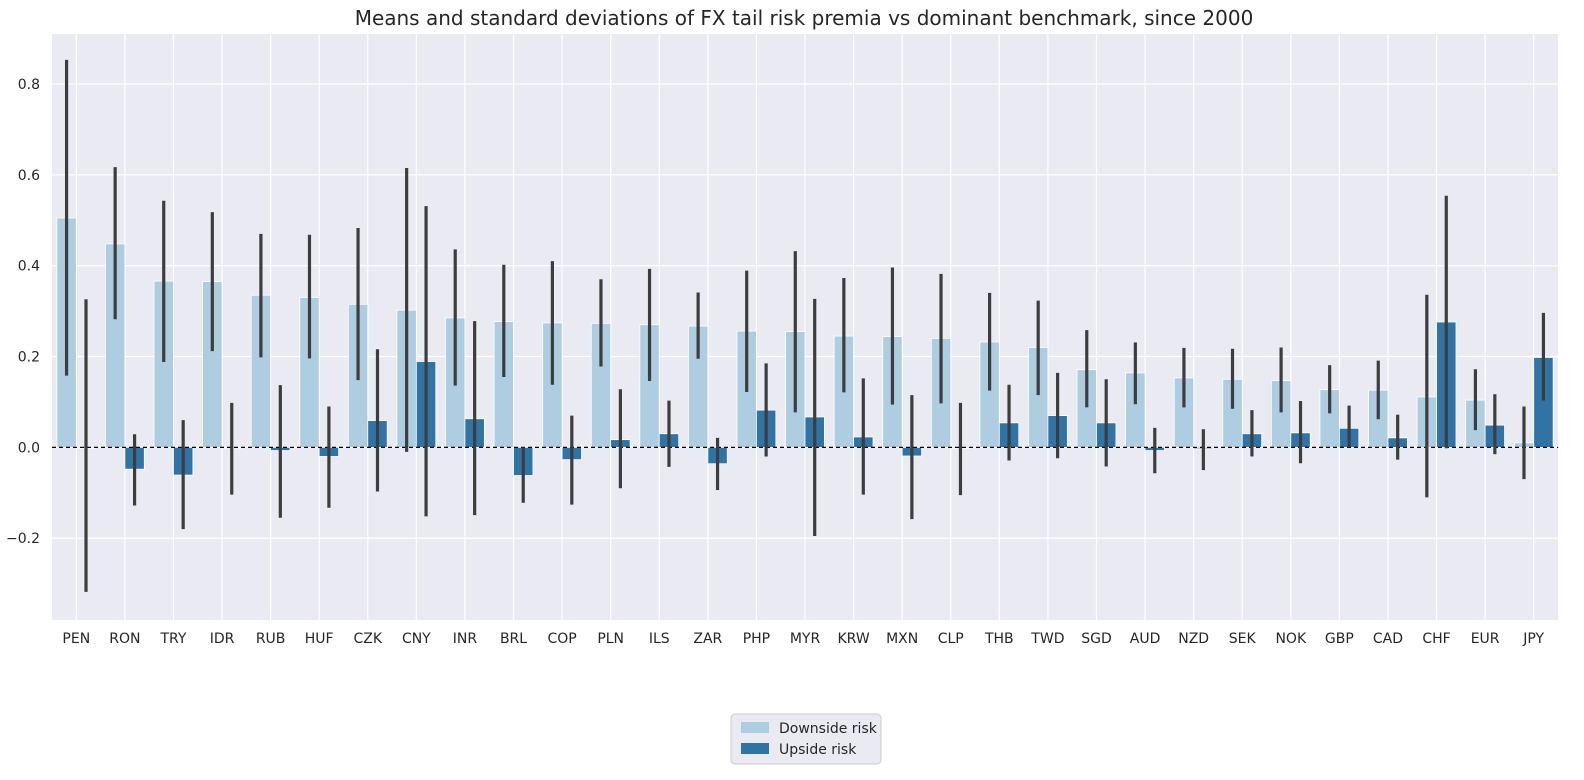  Describe the element at coordinates (29, 448) in the screenshot. I see `y-tick-label: 0.0` at that location.